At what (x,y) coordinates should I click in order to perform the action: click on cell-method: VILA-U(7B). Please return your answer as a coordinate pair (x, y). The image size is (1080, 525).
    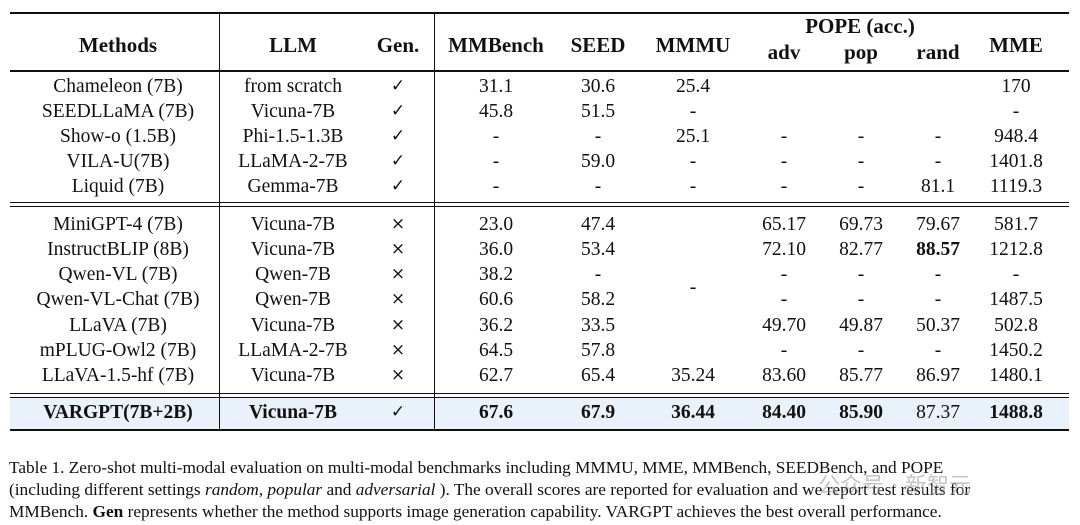
    Looking at the image, I should click on (118, 161).